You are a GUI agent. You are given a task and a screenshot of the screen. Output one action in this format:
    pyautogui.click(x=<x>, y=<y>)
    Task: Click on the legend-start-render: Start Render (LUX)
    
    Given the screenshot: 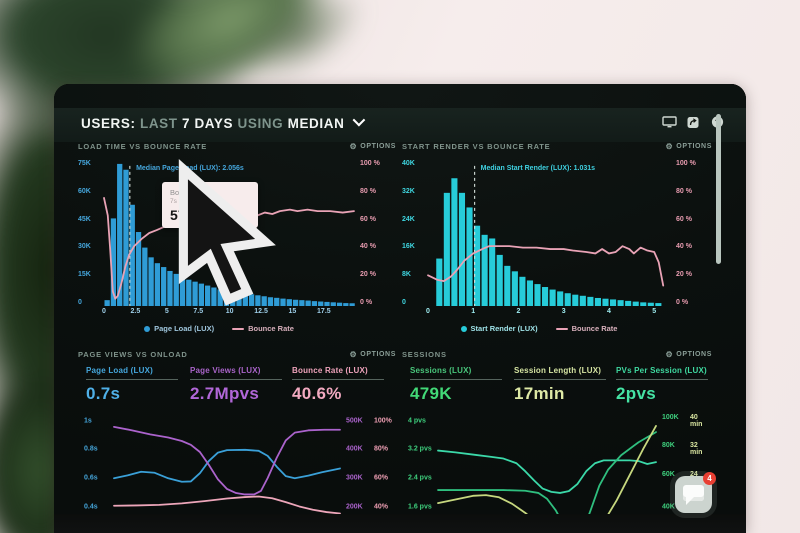 What is the action you would take?
    pyautogui.click(x=499, y=328)
    